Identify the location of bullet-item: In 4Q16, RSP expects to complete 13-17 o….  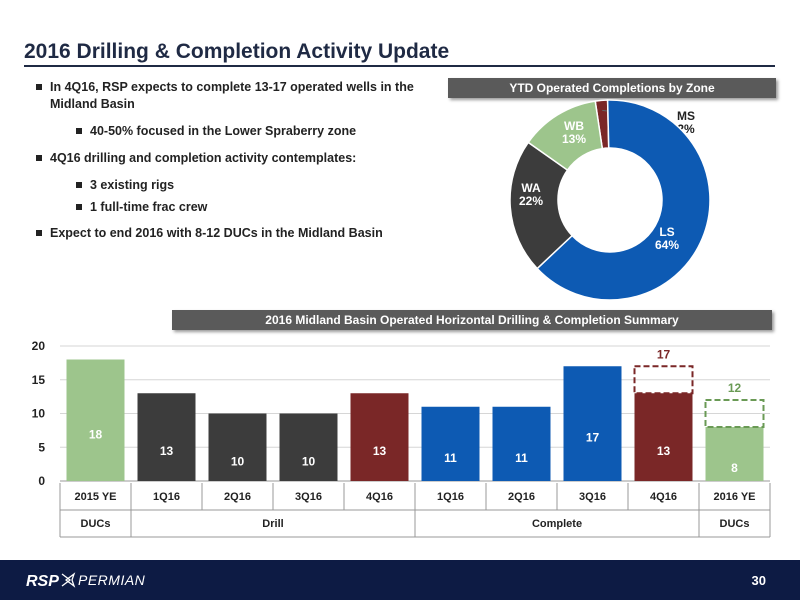
(234, 96).